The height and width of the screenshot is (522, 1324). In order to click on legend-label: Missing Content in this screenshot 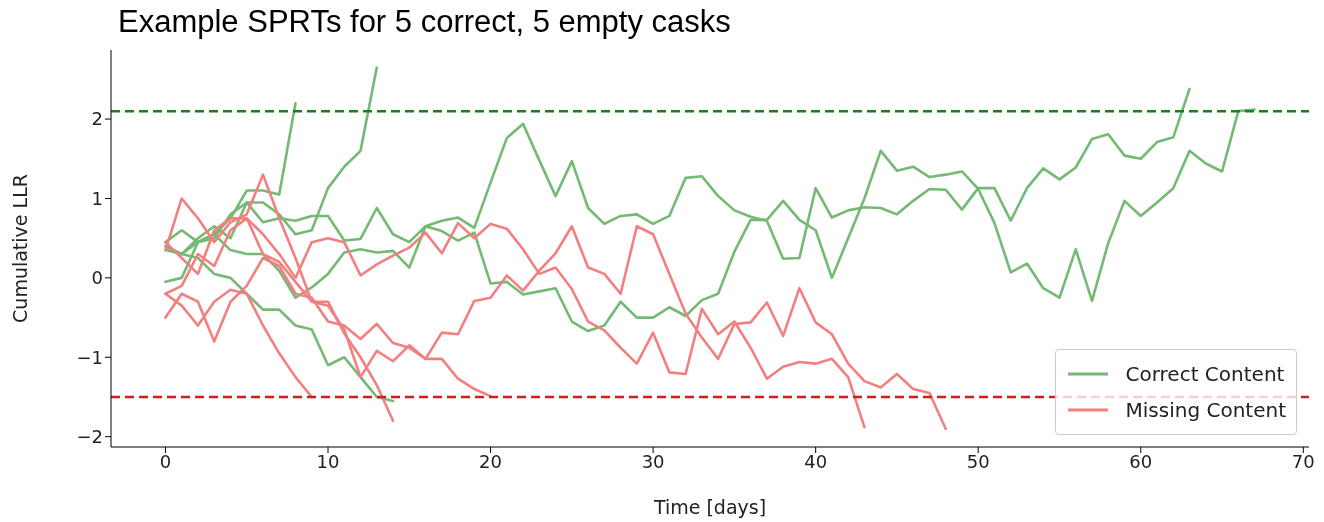, I will do `click(1205, 410)`.